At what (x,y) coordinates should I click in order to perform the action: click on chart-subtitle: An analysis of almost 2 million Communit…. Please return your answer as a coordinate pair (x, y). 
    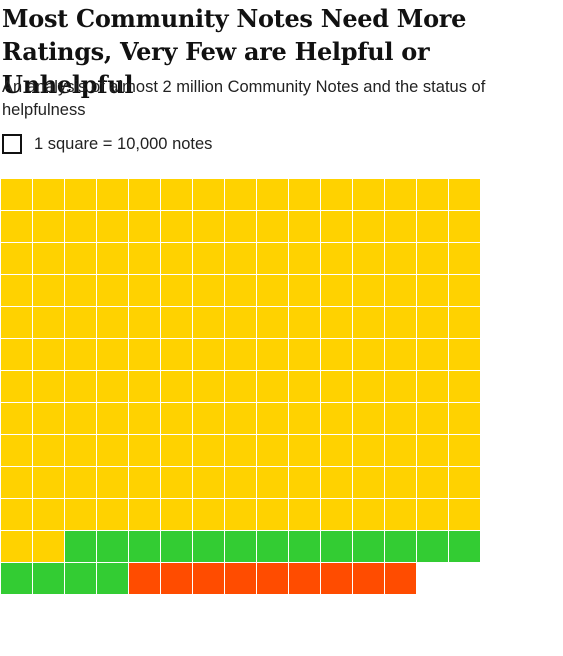
    Looking at the image, I should click on (244, 98).